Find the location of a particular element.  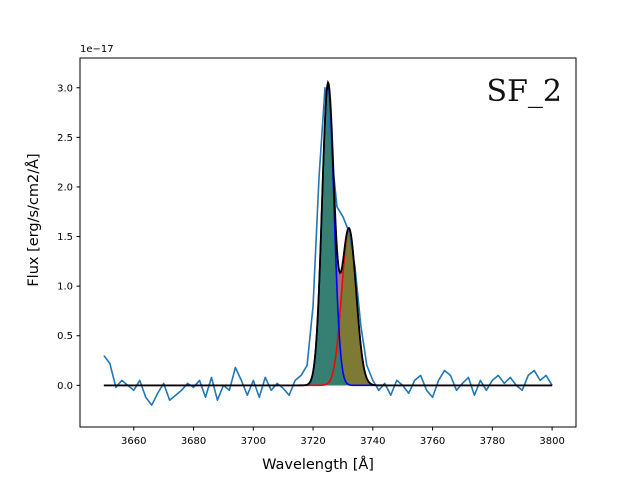

x-tick-label: 3660 is located at coordinates (133, 441).